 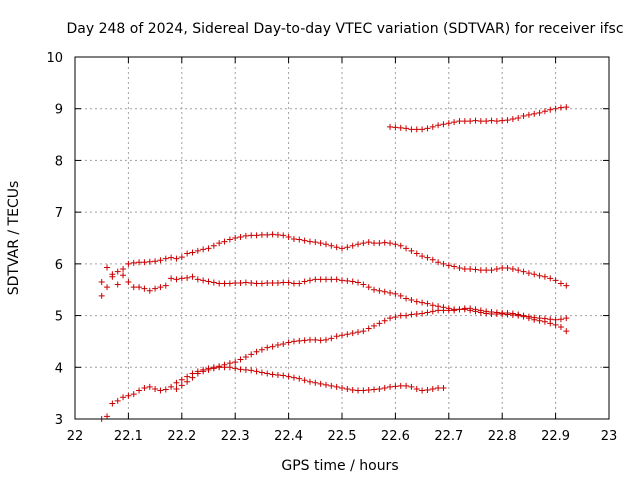 I want to click on x-tick-label: 22, so click(x=75, y=436).